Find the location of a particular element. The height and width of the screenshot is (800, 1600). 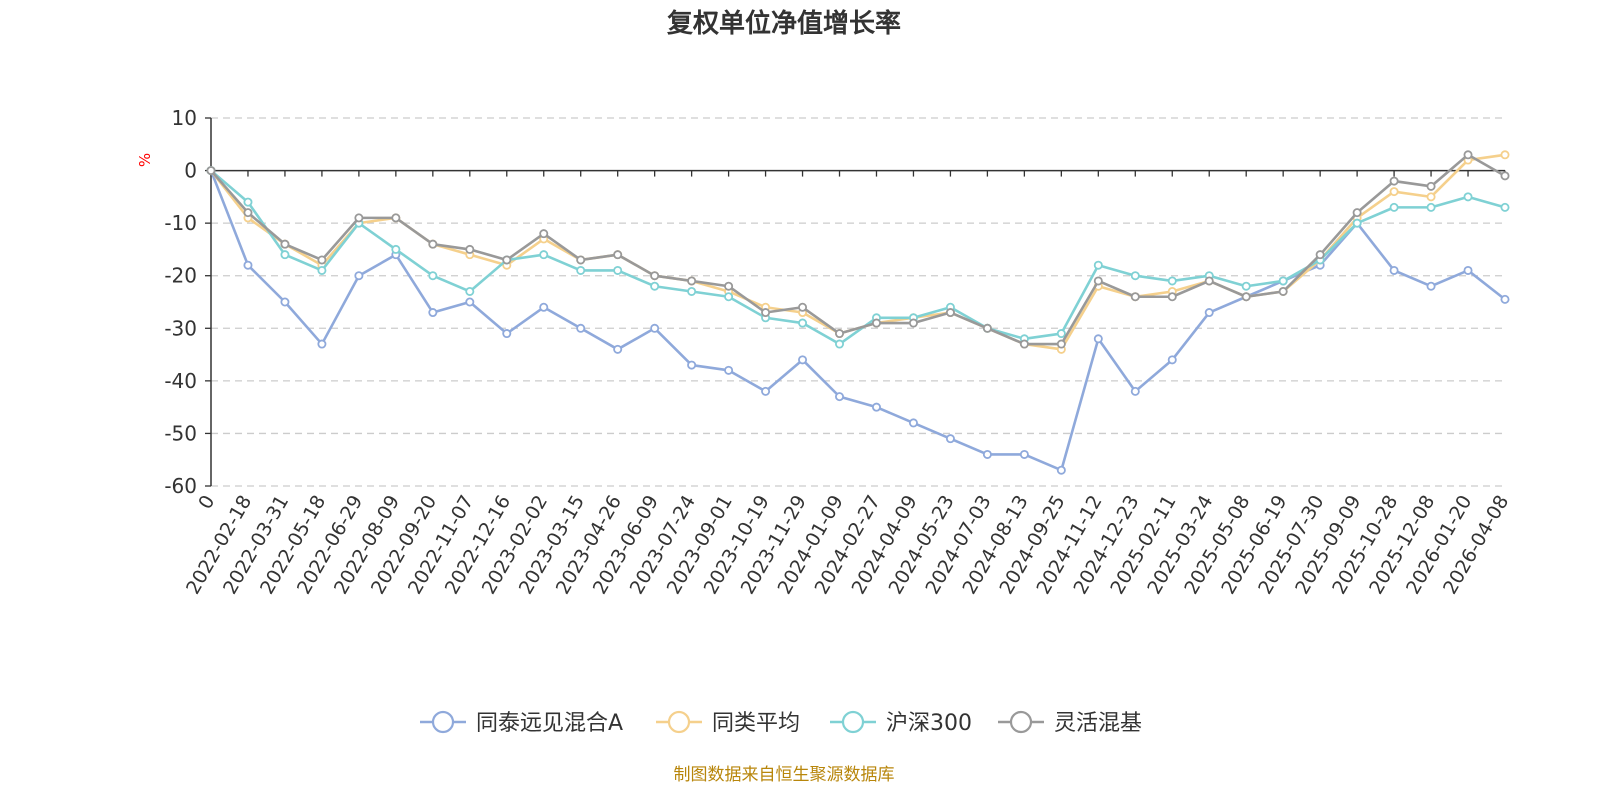

legend-item: 同类平均 is located at coordinates (728, 723).